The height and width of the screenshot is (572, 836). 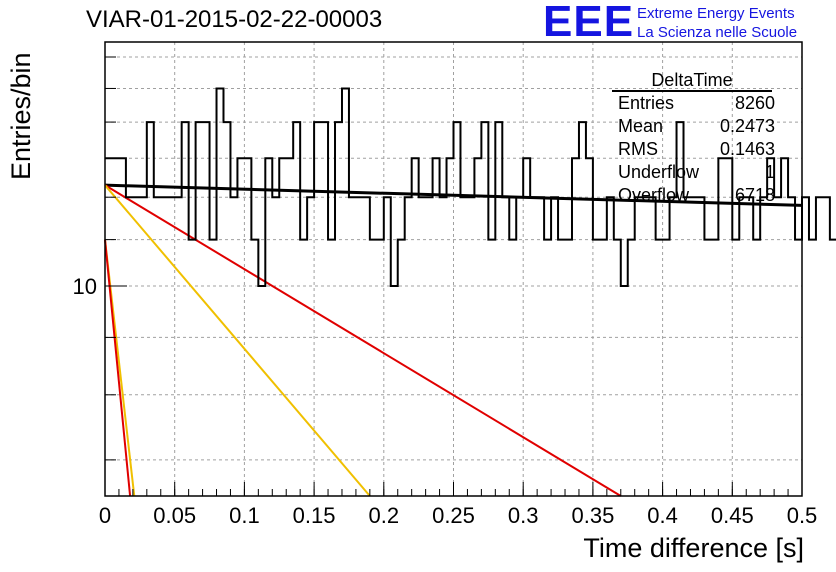 I want to click on eee-logo: EEE, so click(x=589, y=23).